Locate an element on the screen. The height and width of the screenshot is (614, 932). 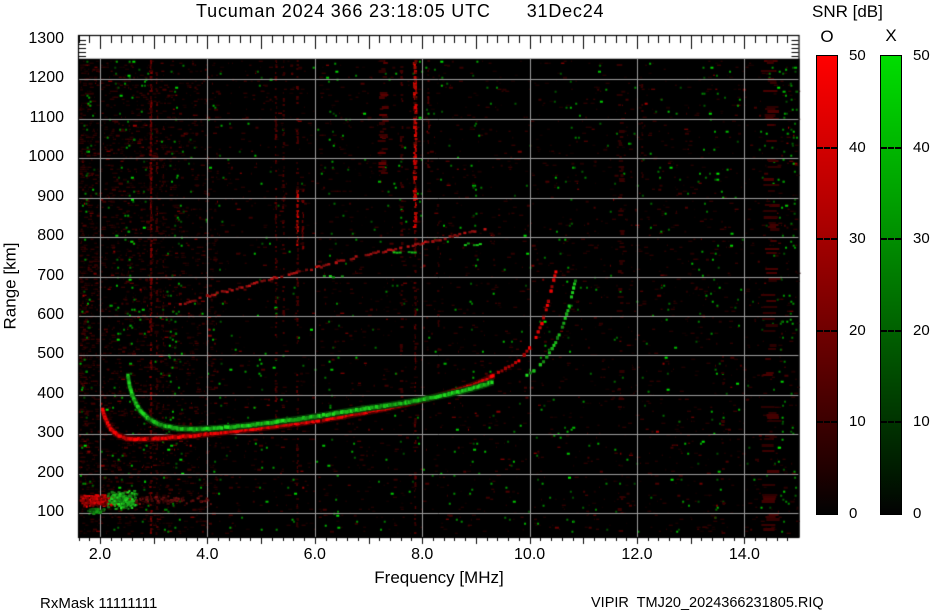
plot-title: Tucuman 2024 366 23:18:05 UTC 31Dec24 is located at coordinates (400, 11).